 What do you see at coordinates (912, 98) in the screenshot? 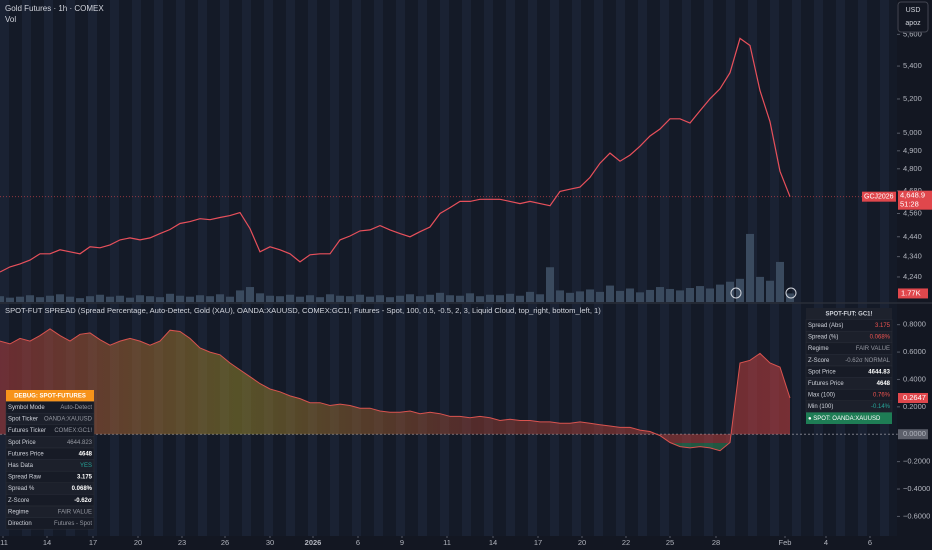
I see `y-tick-label: 5,200` at bounding box center [912, 98].